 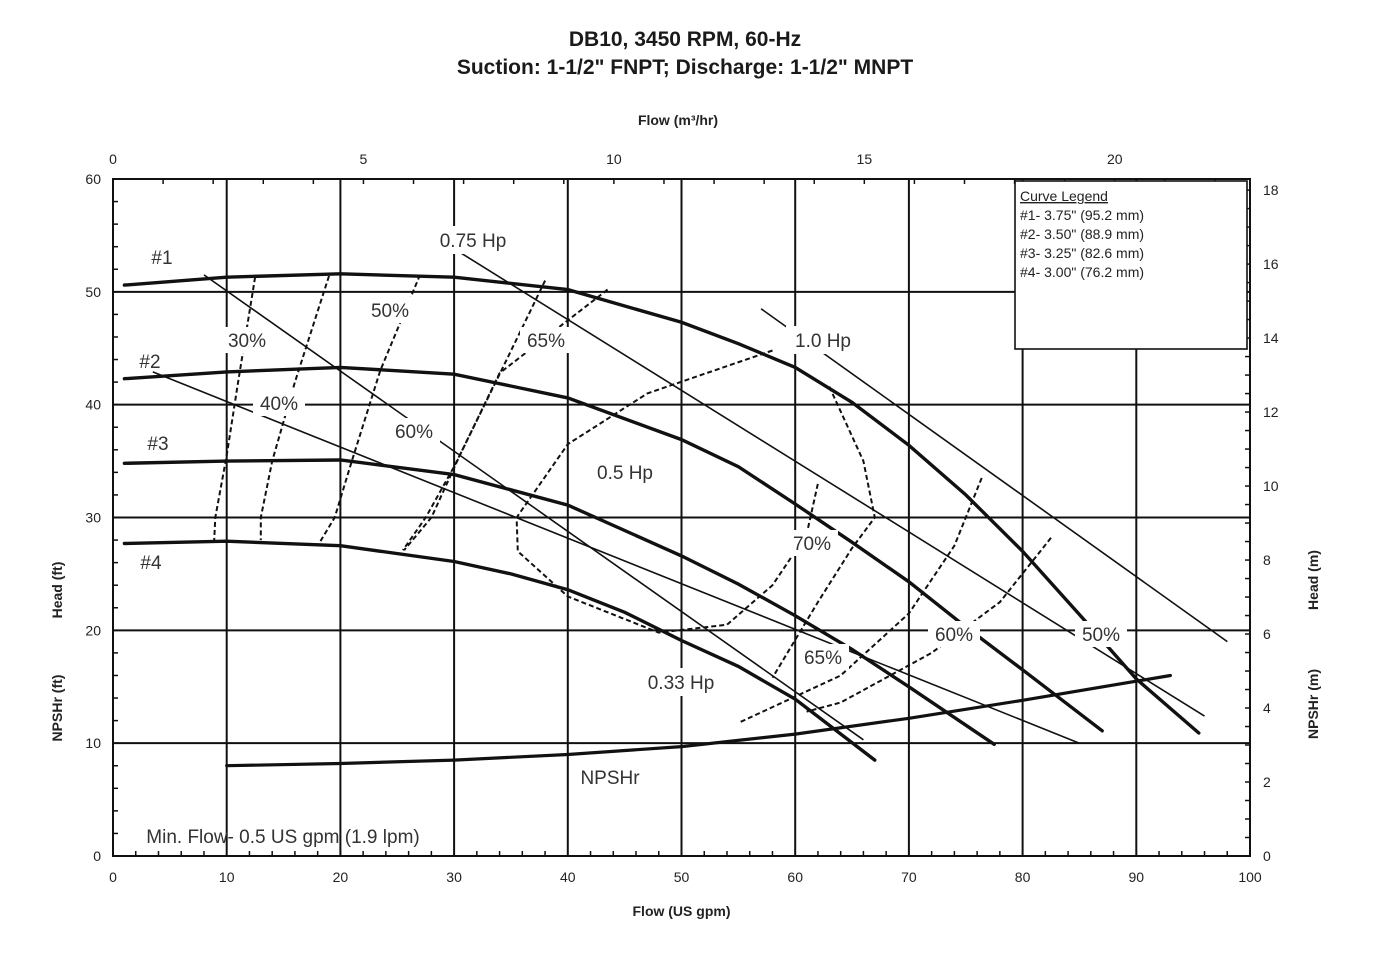 What do you see at coordinates (865, 159) in the screenshot?
I see `x-tick-label-top: 15` at bounding box center [865, 159].